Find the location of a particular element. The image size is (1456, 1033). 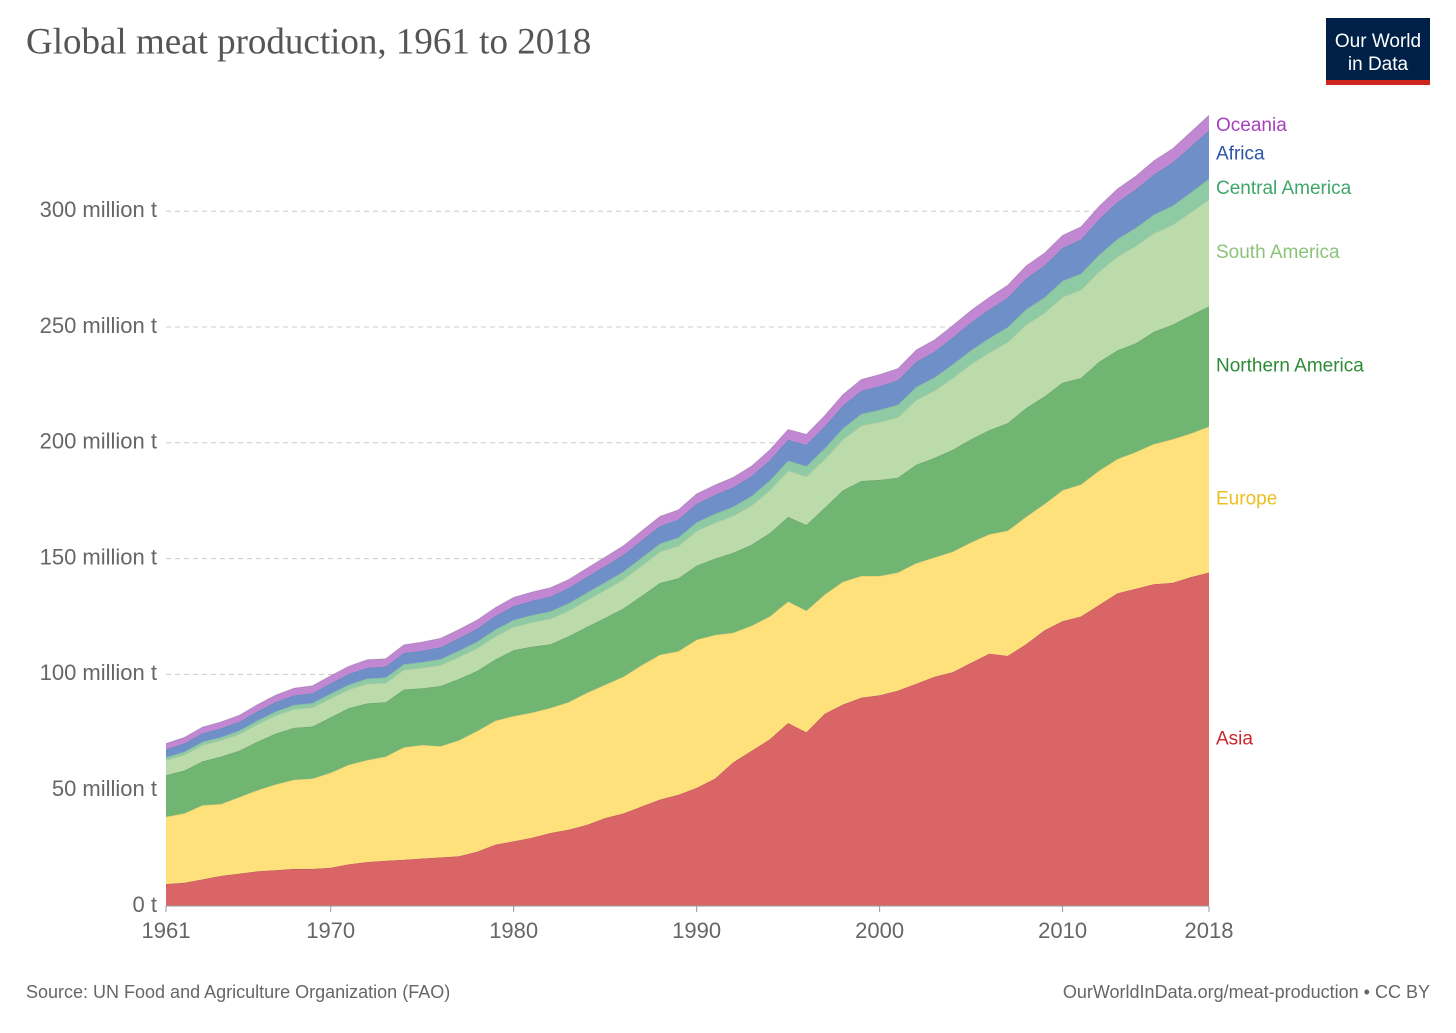

x-tick-label: 2000 is located at coordinates (879, 930).